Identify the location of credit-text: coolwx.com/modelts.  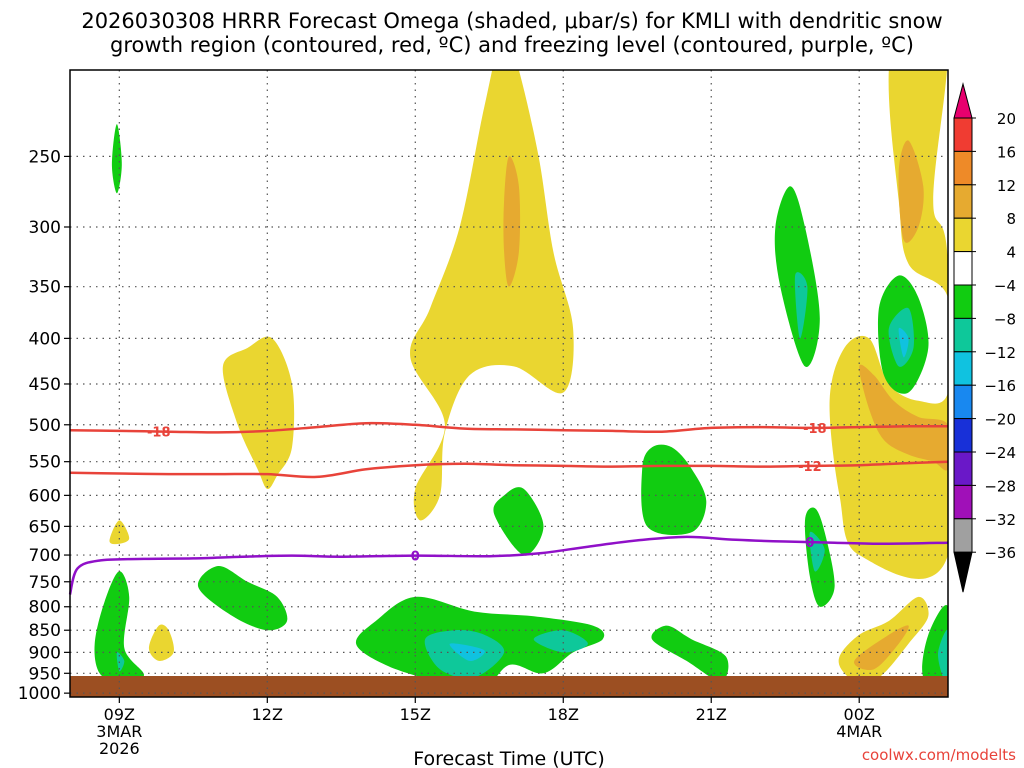
(939, 755).